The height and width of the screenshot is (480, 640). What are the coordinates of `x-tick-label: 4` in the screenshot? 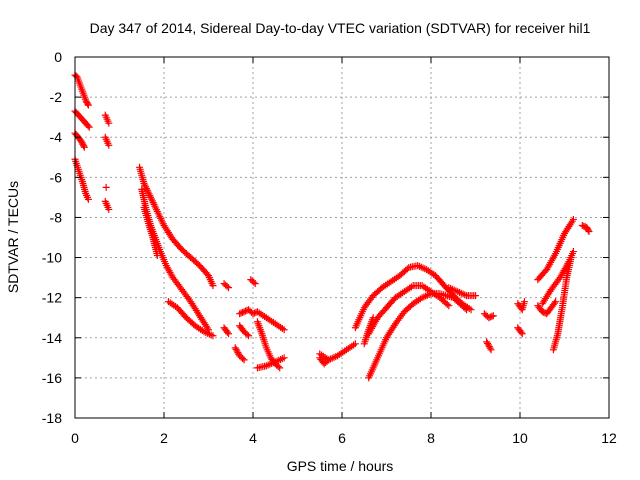 It's located at (253, 438).